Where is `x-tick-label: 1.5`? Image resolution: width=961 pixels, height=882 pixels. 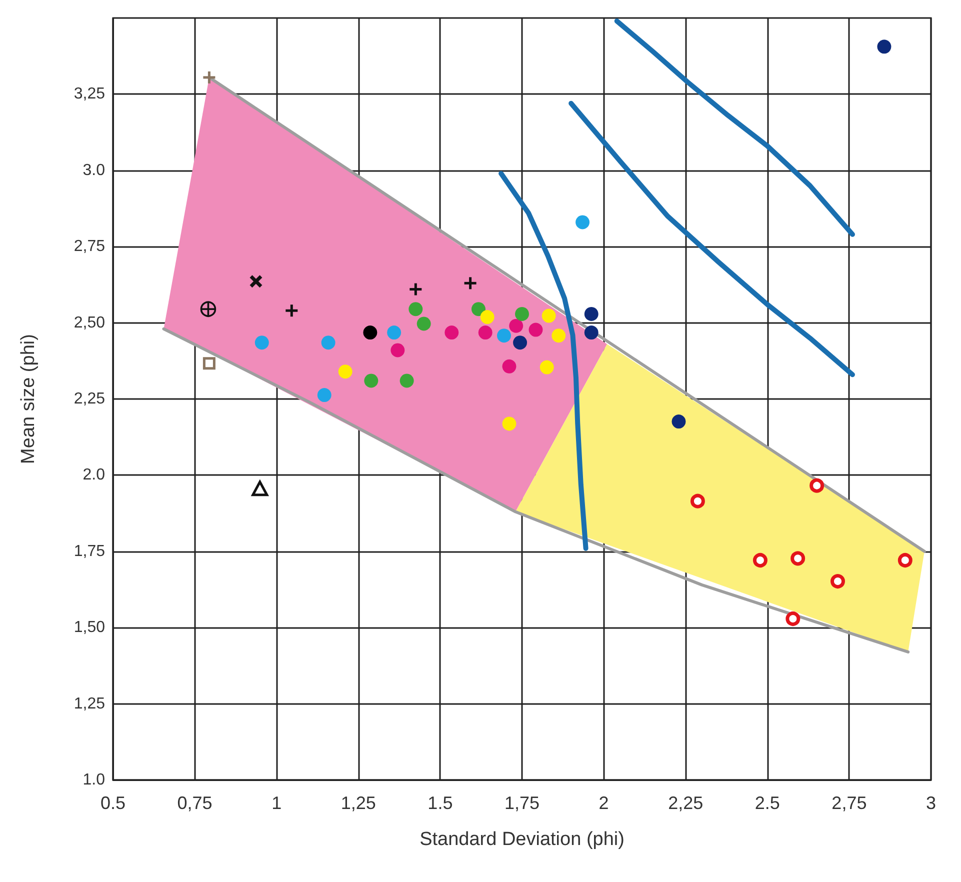
x-tick-label: 1.5 is located at coordinates (440, 803).